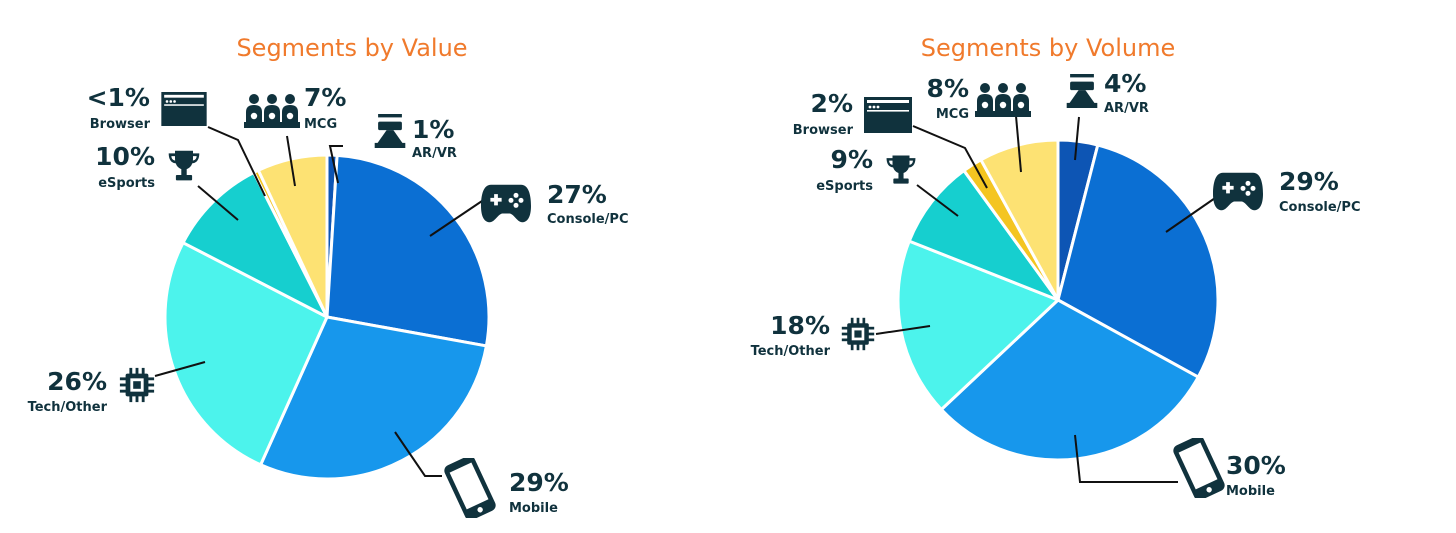 This screenshot has height=533, width=1456. Describe the element at coordinates (832, 103) in the screenshot. I see `value-browser: 2%` at that location.